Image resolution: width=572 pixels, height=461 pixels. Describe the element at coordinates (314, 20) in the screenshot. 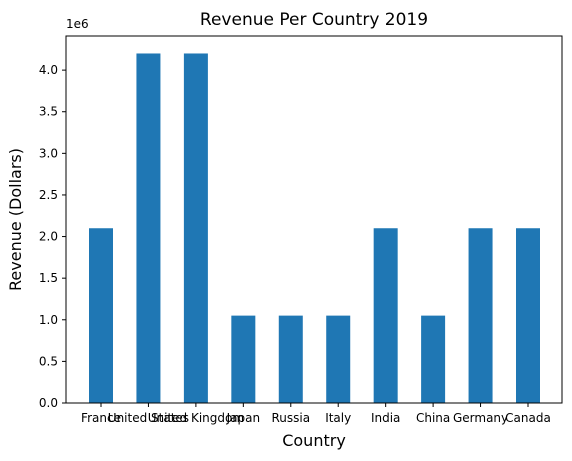

I see `chart-title: Revenue Per Country 2019` at that location.